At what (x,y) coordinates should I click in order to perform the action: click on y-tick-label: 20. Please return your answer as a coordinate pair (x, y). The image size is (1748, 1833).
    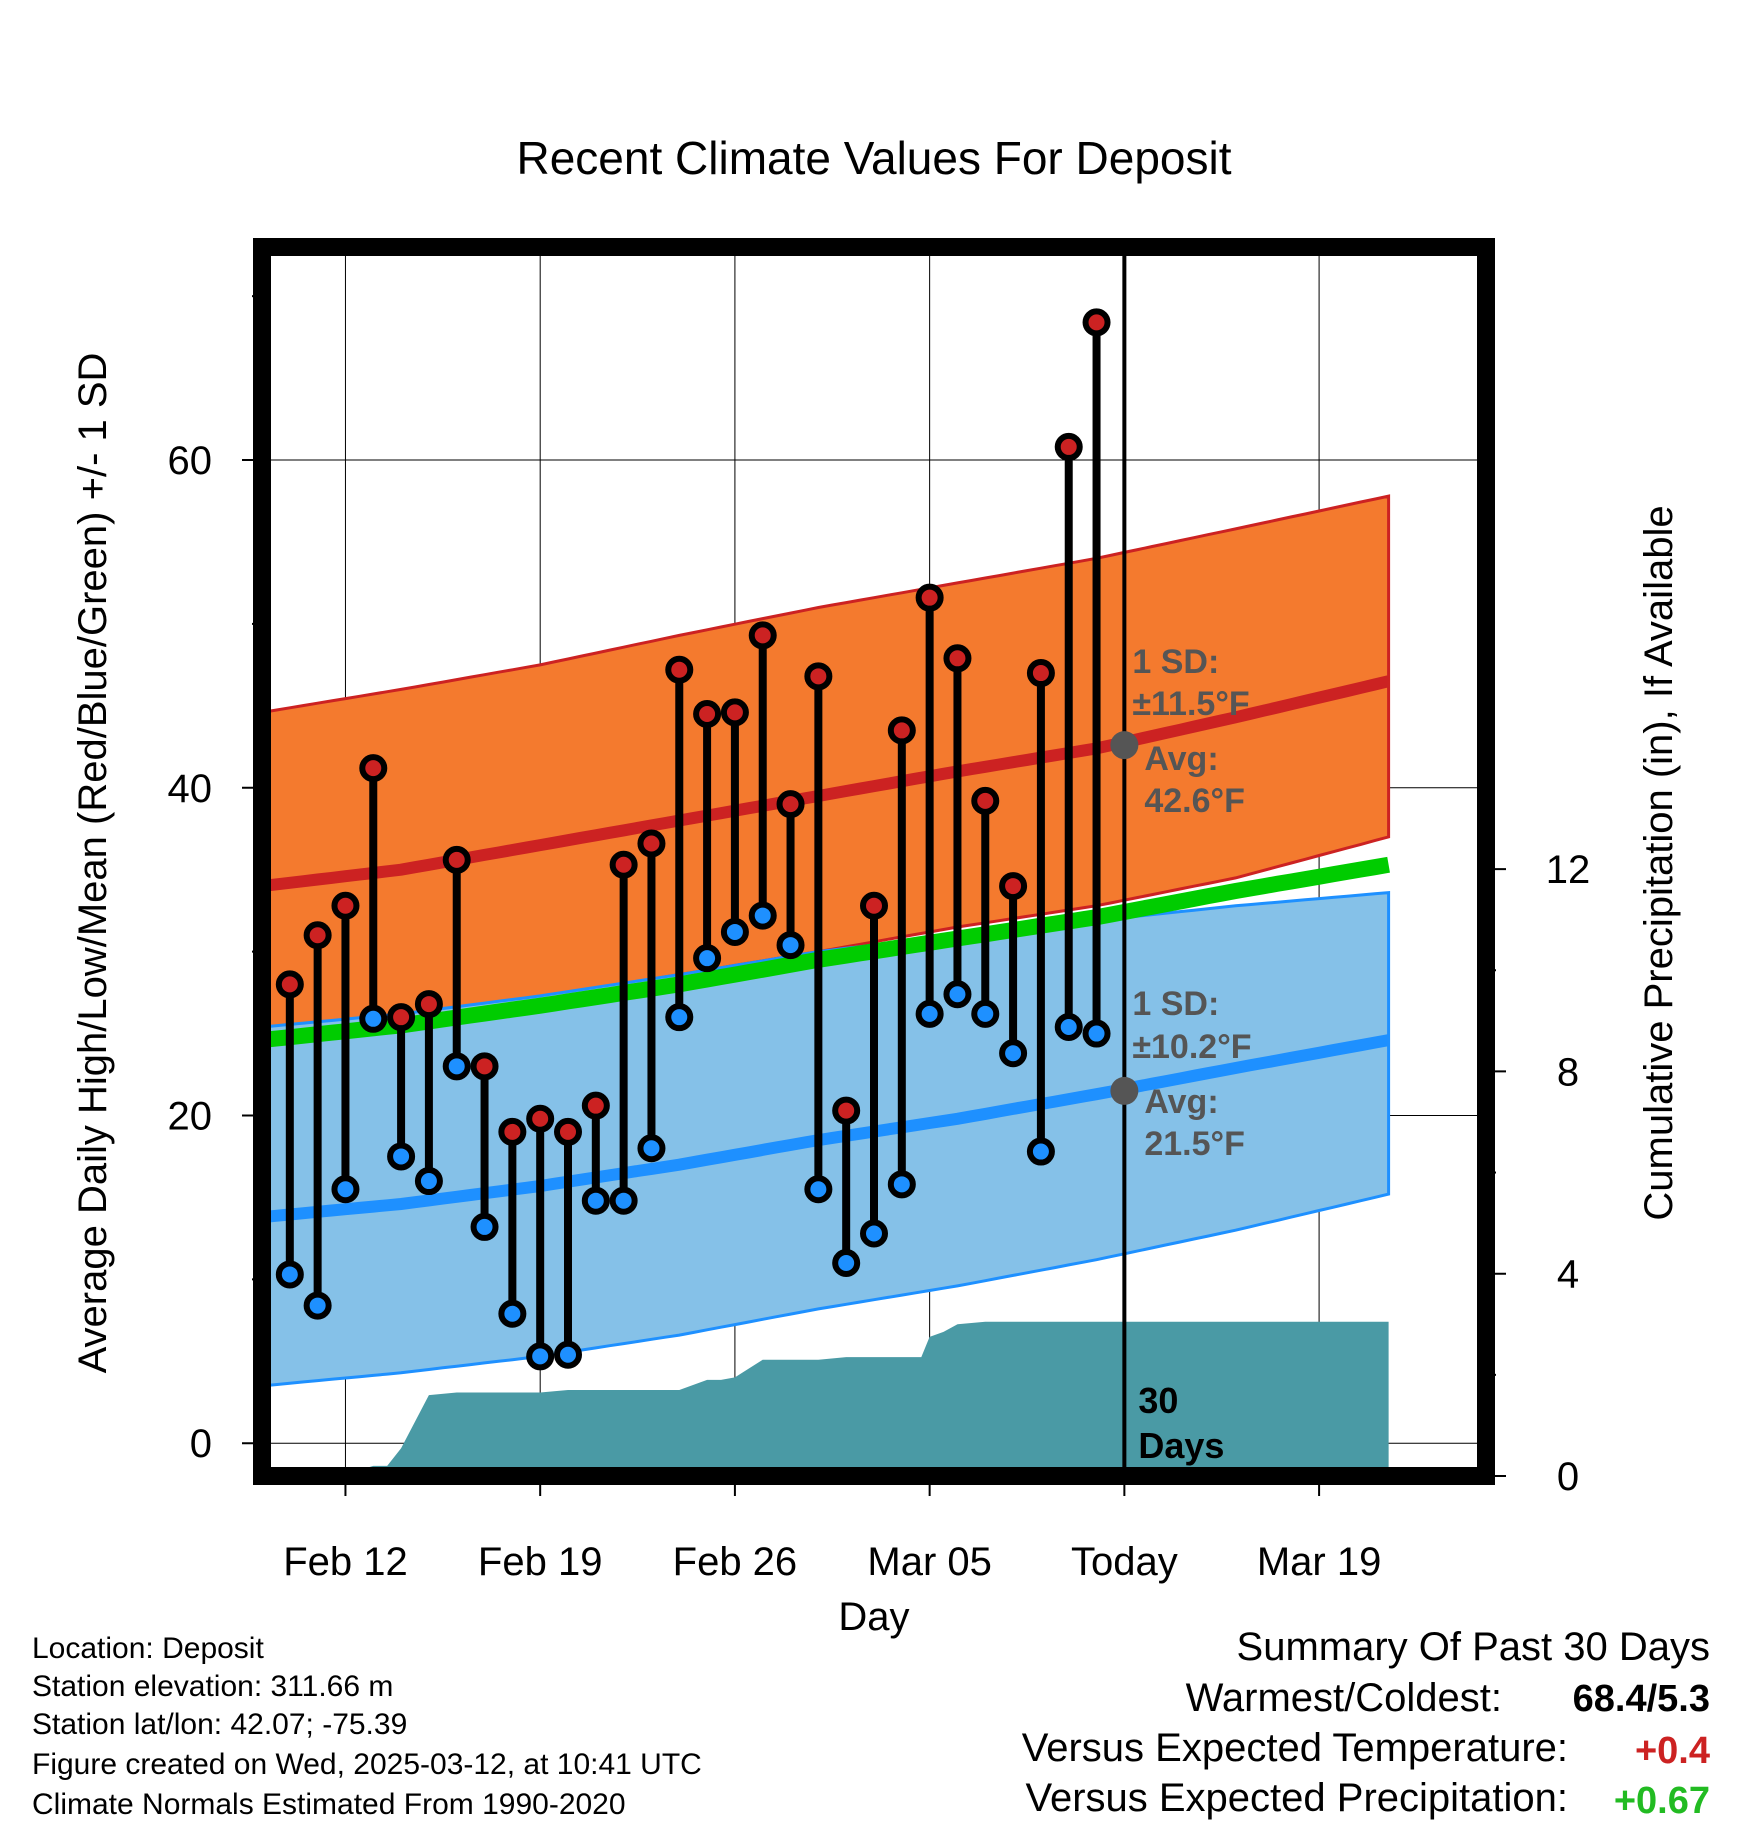
    Looking at the image, I should click on (190, 1116).